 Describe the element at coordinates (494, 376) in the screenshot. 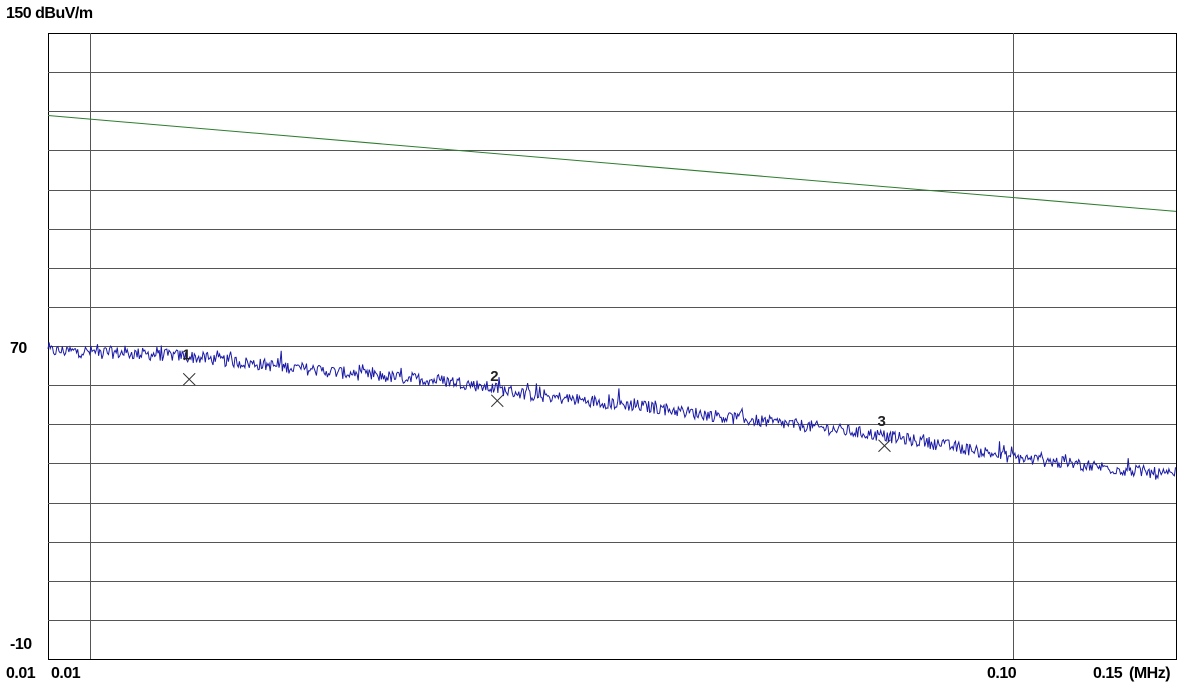

I see `marker-label: 2` at that location.